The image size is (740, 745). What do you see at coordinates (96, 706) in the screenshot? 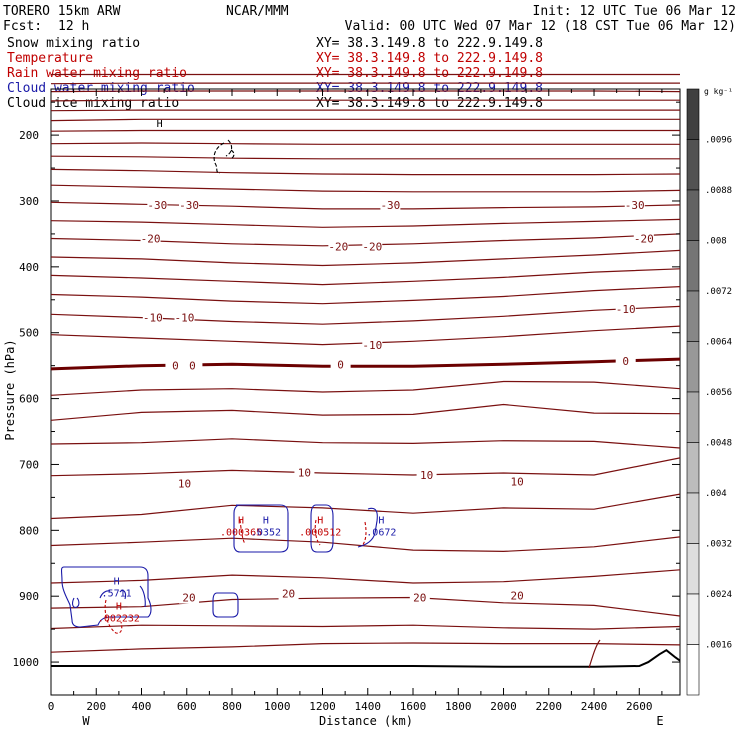
I see `x-tick-label: 200` at bounding box center [96, 706].